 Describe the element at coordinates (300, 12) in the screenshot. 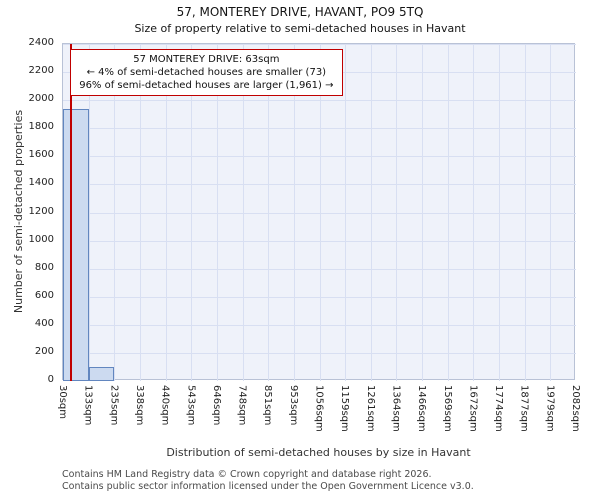

I see `chart-title: 57, MONTEREY DRIVE, HAVANT, PO9 5TQ` at that location.